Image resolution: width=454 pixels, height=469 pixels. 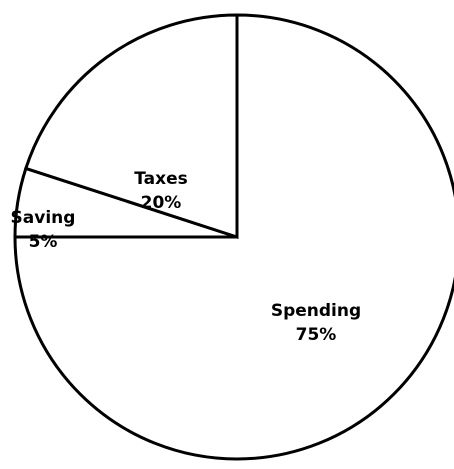 What do you see at coordinates (316, 335) in the screenshot?
I see `slice-value-label: 75%` at bounding box center [316, 335].